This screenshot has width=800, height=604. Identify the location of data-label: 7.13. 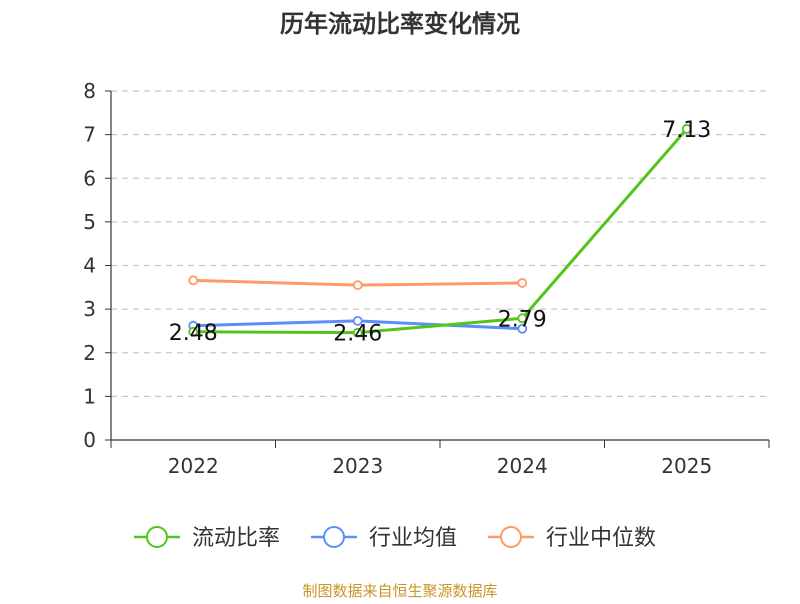
(686, 130).